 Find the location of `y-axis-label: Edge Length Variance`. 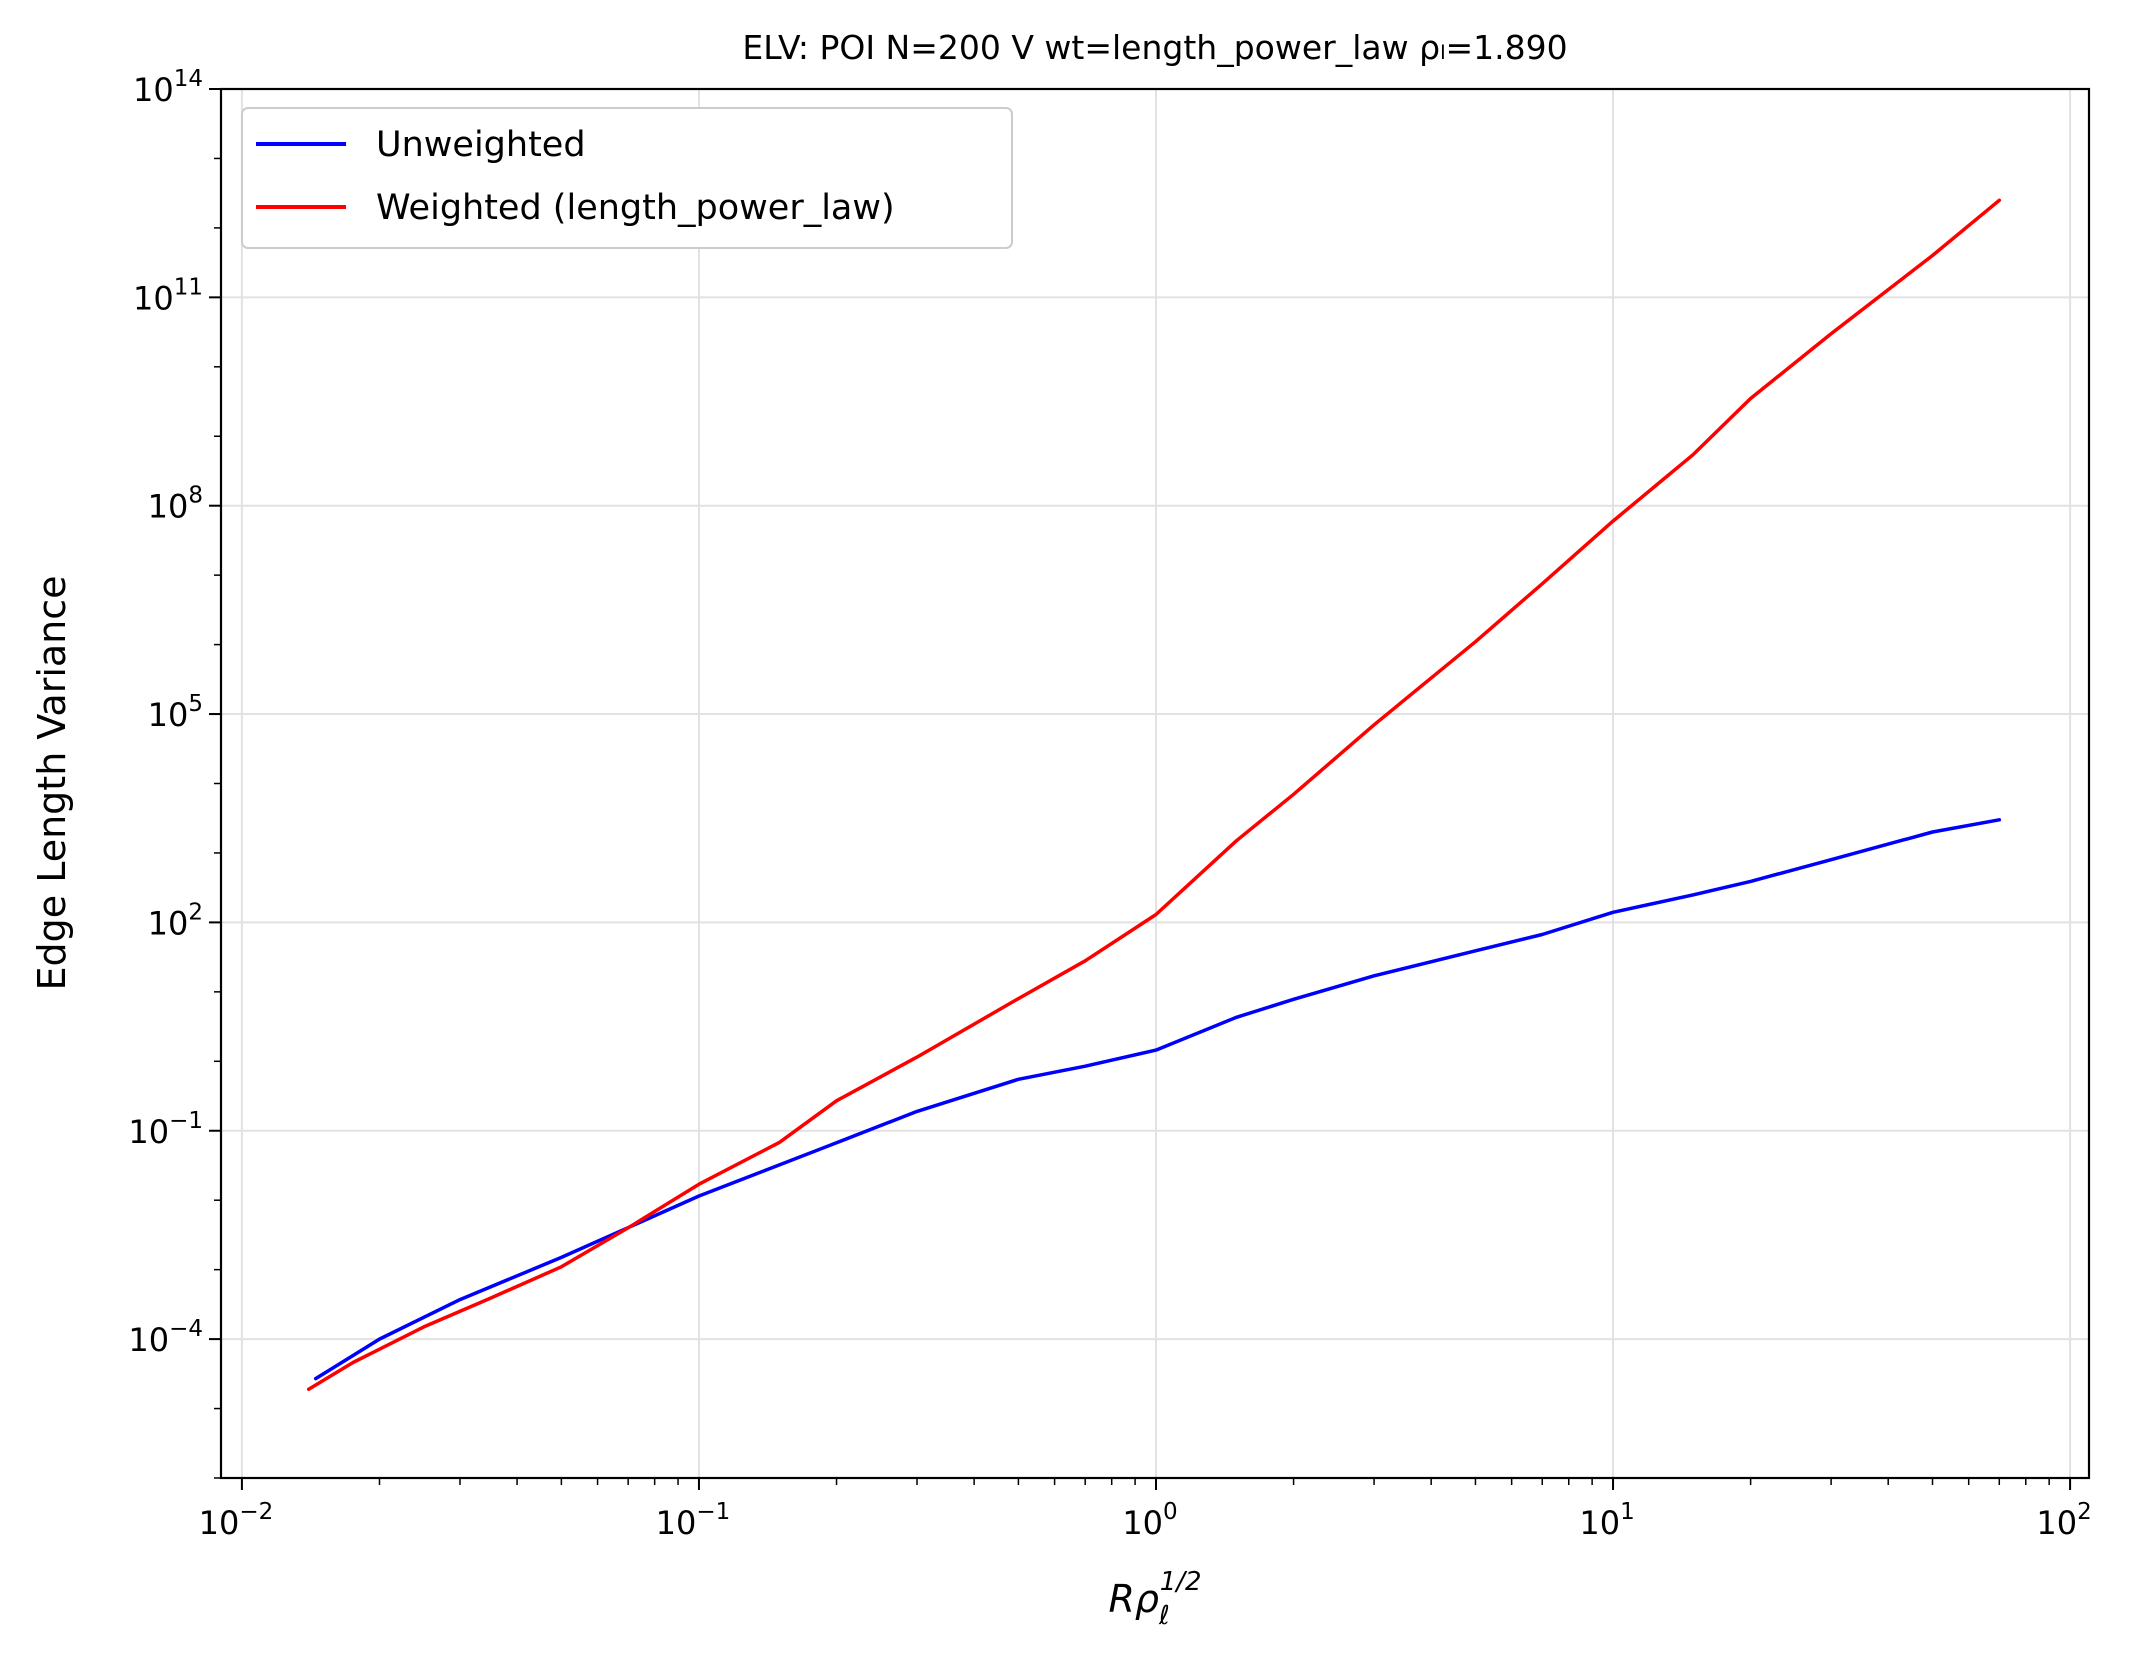

y-axis-label: Edge Length Variance is located at coordinates (52, 782).